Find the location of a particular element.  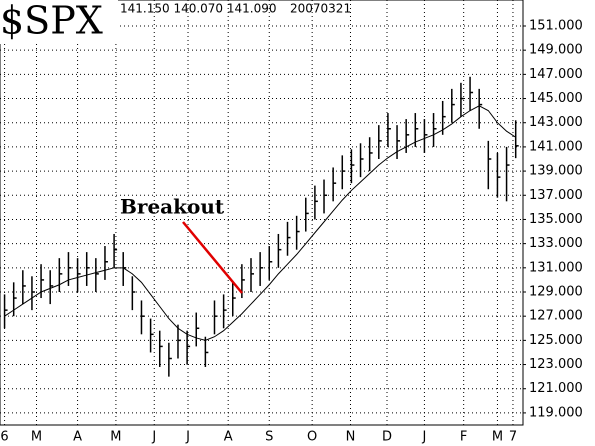

title-backdrop is located at coordinates (59, 22).